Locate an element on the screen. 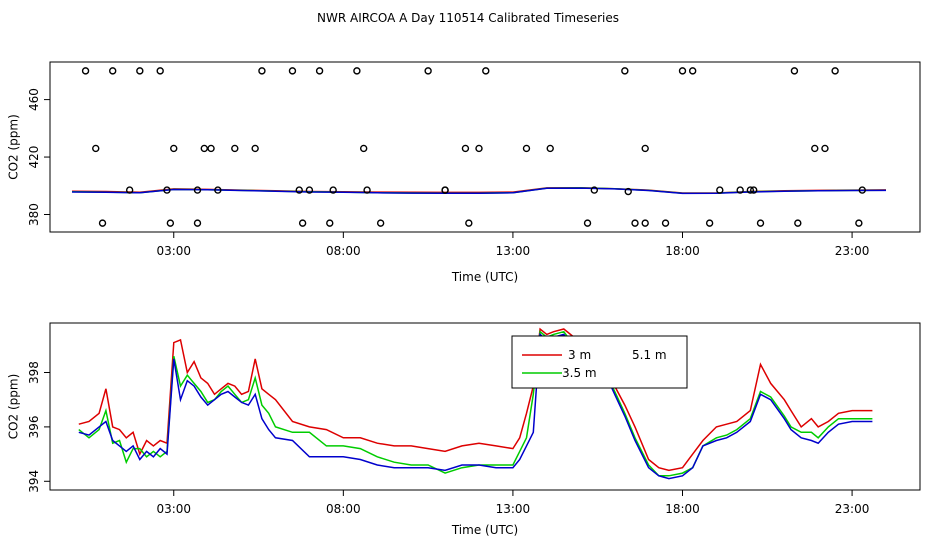 The width and height of the screenshot is (936, 540). y-tick-label: 396 is located at coordinates (34, 426).